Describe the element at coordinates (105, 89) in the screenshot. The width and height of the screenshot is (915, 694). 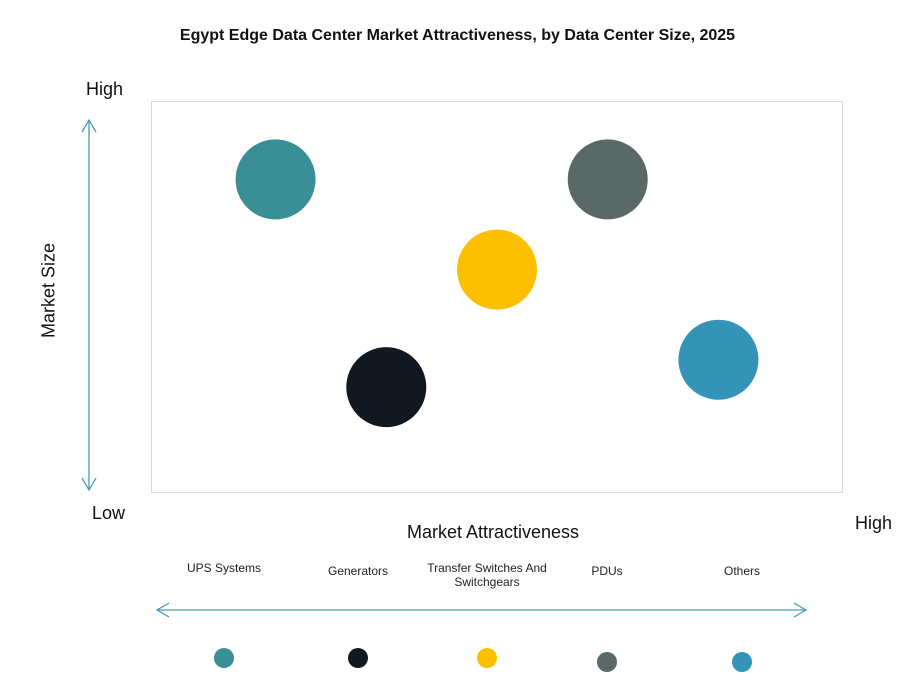
I see `y-high-label: High` at that location.